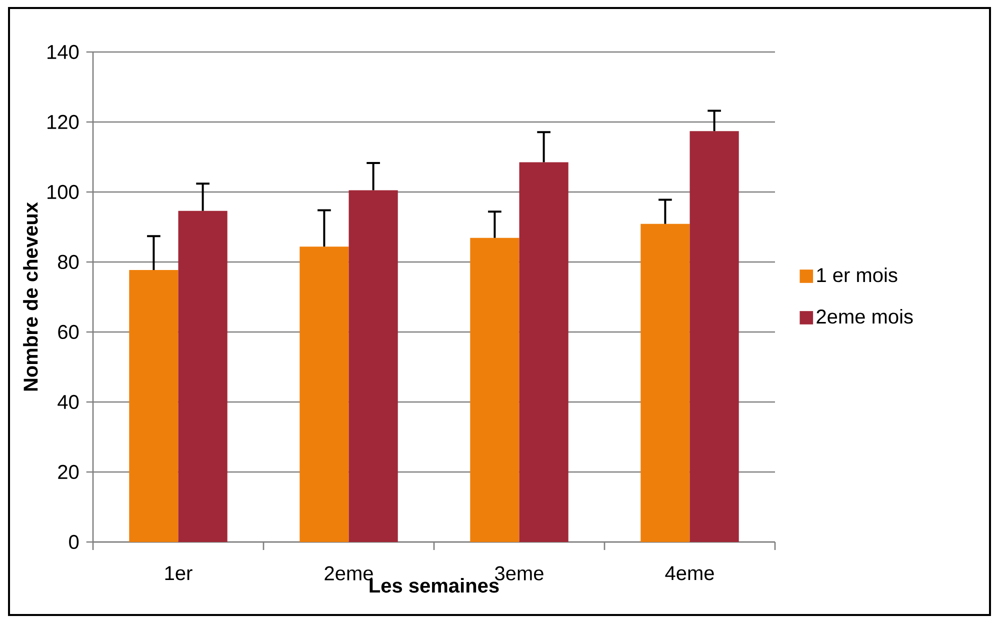 The height and width of the screenshot is (621, 997). What do you see at coordinates (864, 316) in the screenshot?
I see `legend-label: 2eme mois` at bounding box center [864, 316].